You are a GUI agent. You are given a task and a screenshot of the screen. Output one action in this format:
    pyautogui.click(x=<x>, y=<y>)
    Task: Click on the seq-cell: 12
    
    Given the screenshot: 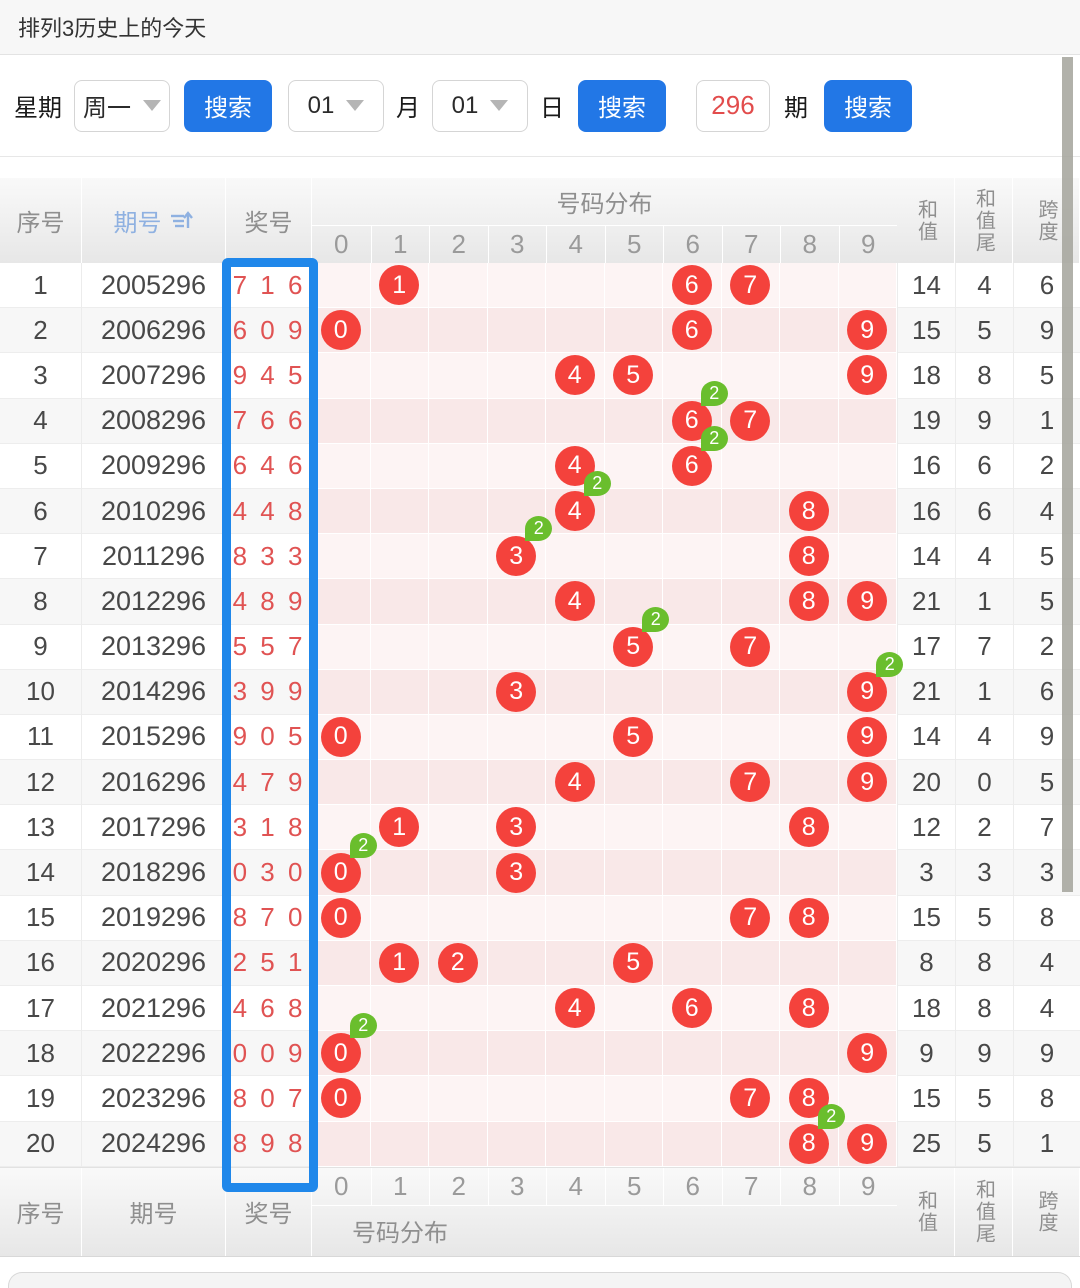 What is the action you would take?
    pyautogui.click(x=41, y=783)
    